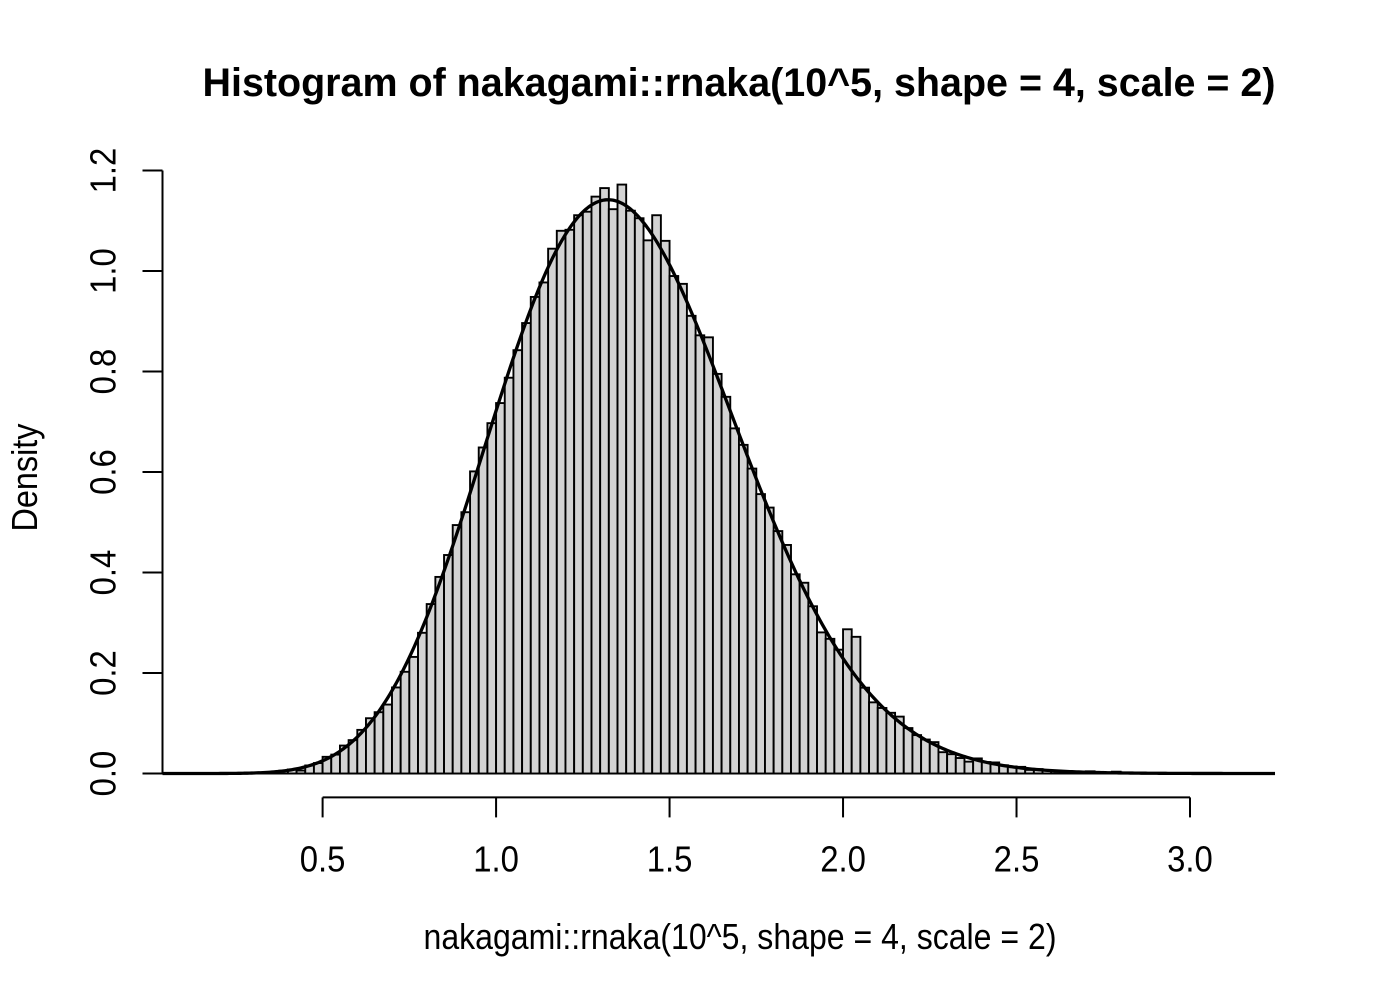 The width and height of the screenshot is (1400, 1005). I want to click on svg-text: 2.0, so click(843, 859).